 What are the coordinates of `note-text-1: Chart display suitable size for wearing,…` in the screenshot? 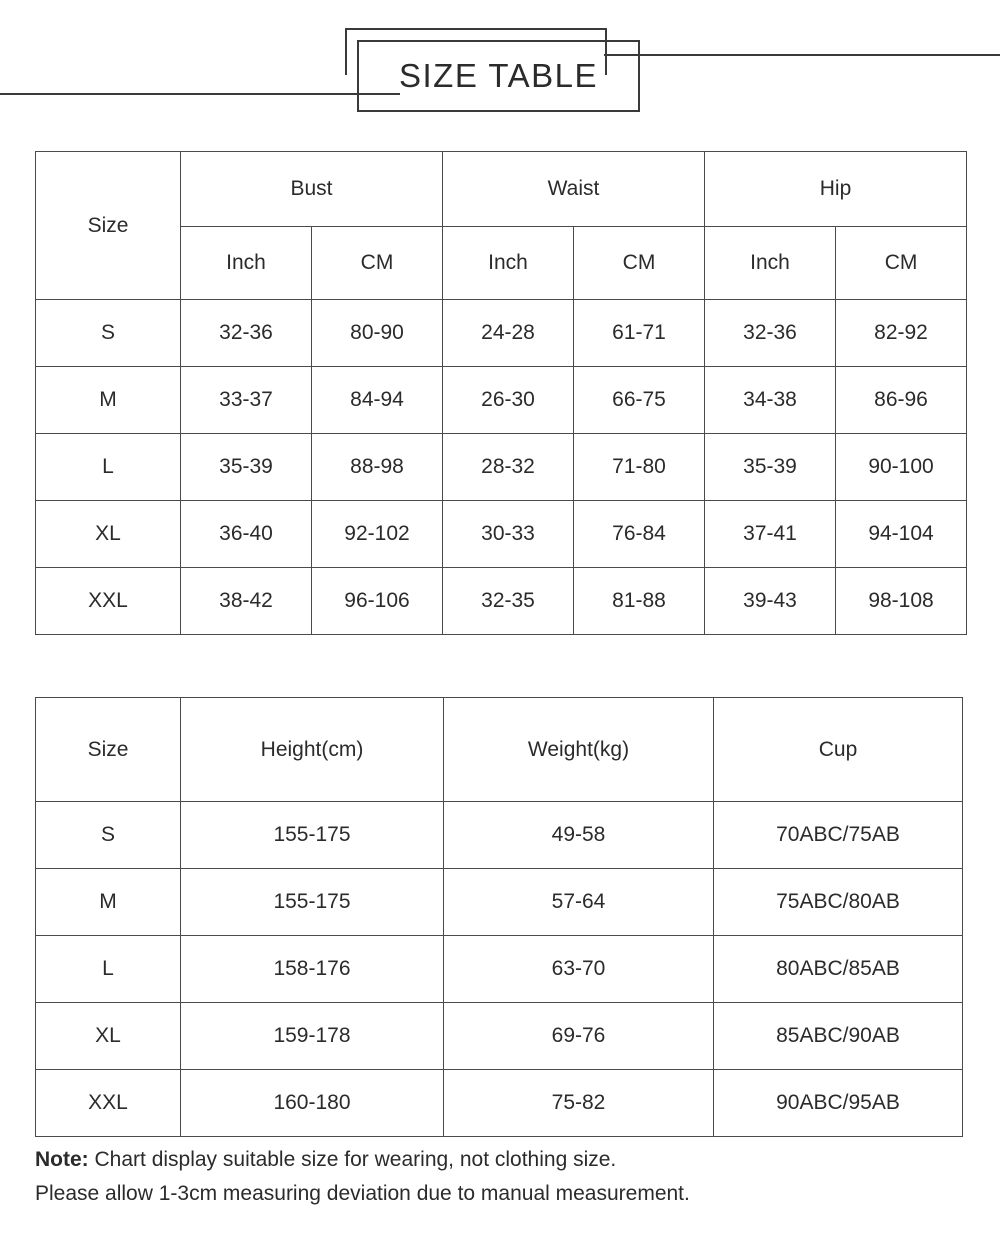 It's located at (352, 1159).